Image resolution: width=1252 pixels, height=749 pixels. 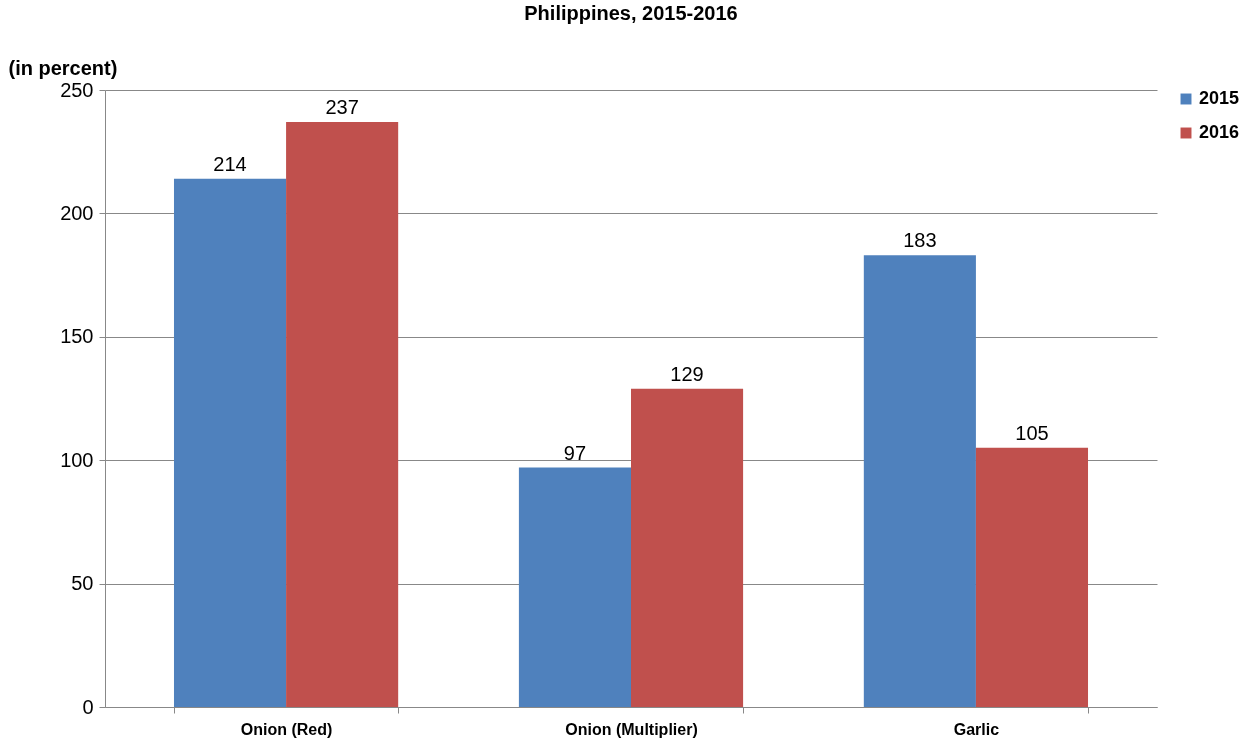 I want to click on data-label: 105, so click(x=1032, y=432).